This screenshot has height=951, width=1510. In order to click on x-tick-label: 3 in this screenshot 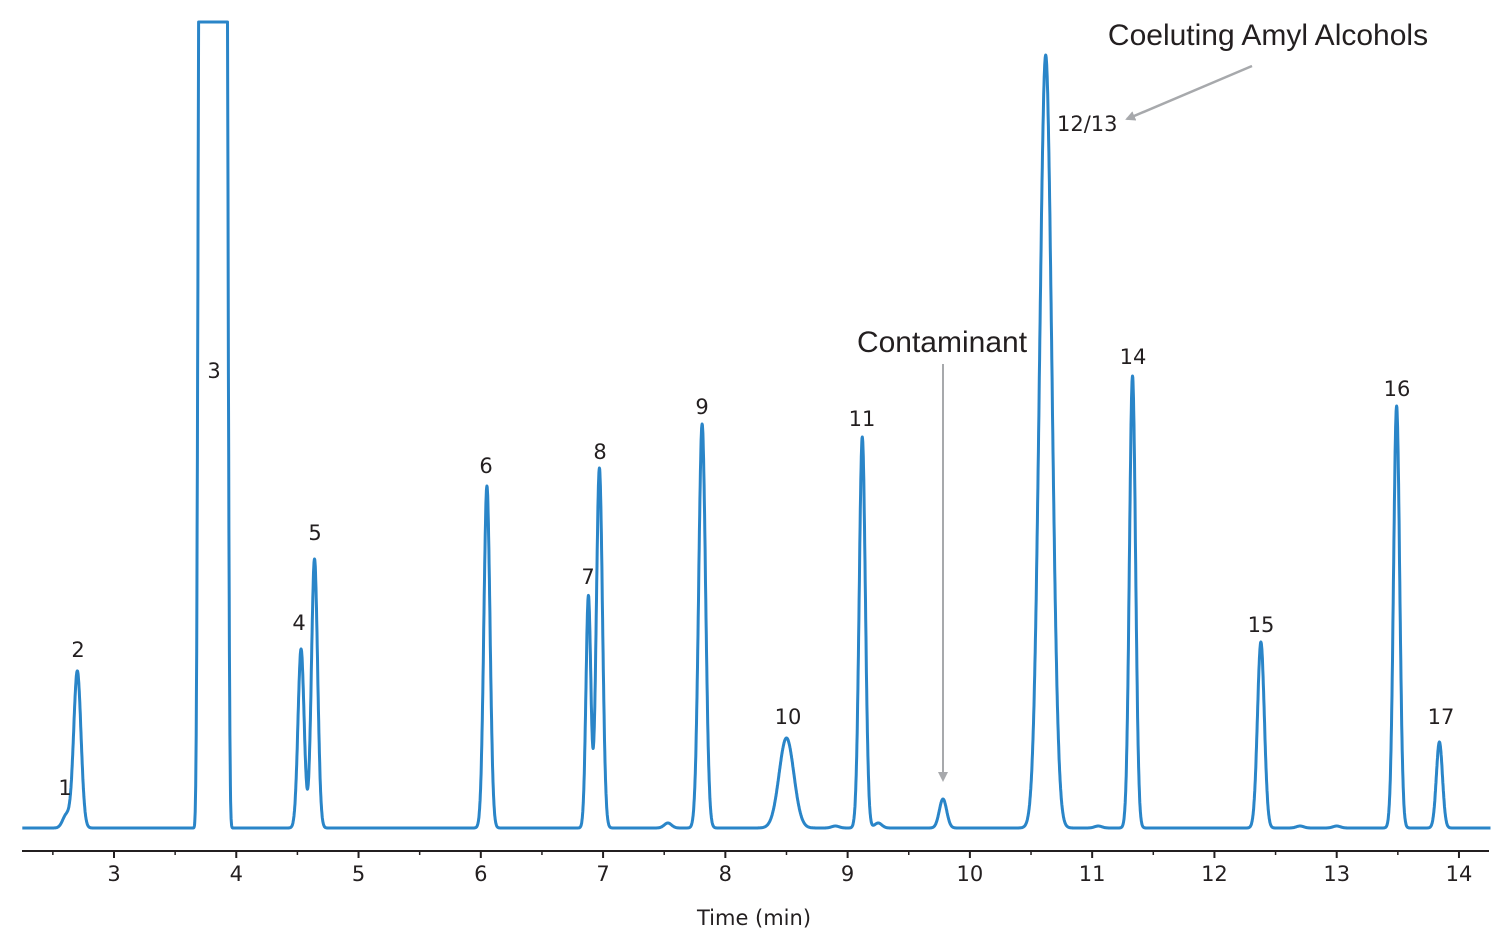, I will do `click(113, 874)`.